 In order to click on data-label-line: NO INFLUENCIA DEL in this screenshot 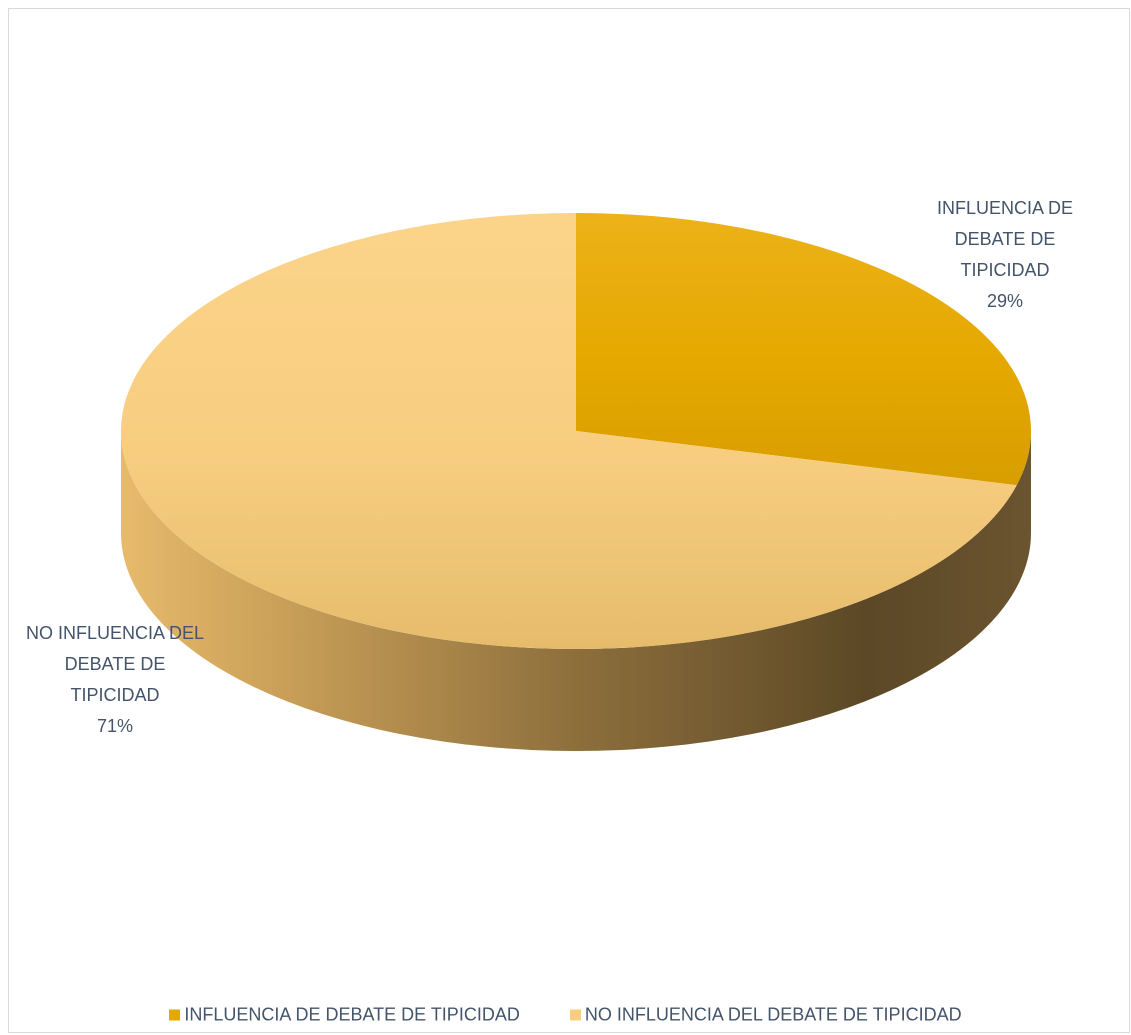, I will do `click(115, 633)`.